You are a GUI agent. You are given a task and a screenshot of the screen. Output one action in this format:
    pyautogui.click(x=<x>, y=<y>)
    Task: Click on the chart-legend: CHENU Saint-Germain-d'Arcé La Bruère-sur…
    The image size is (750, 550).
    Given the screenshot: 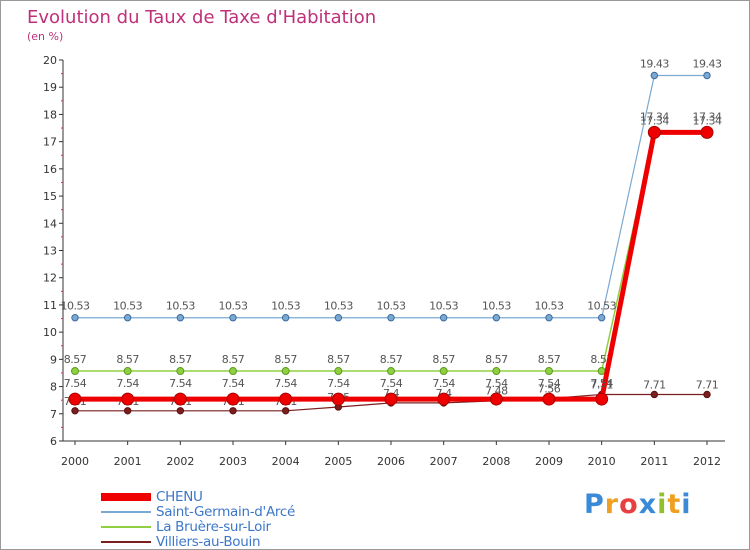 What is the action you would take?
    pyautogui.click(x=198, y=519)
    